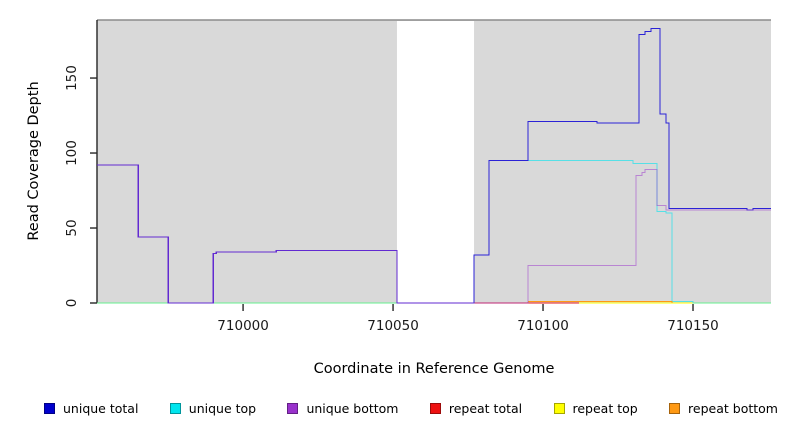  Describe the element at coordinates (243, 326) in the screenshot. I see `x-tick-label: 710000` at that location.